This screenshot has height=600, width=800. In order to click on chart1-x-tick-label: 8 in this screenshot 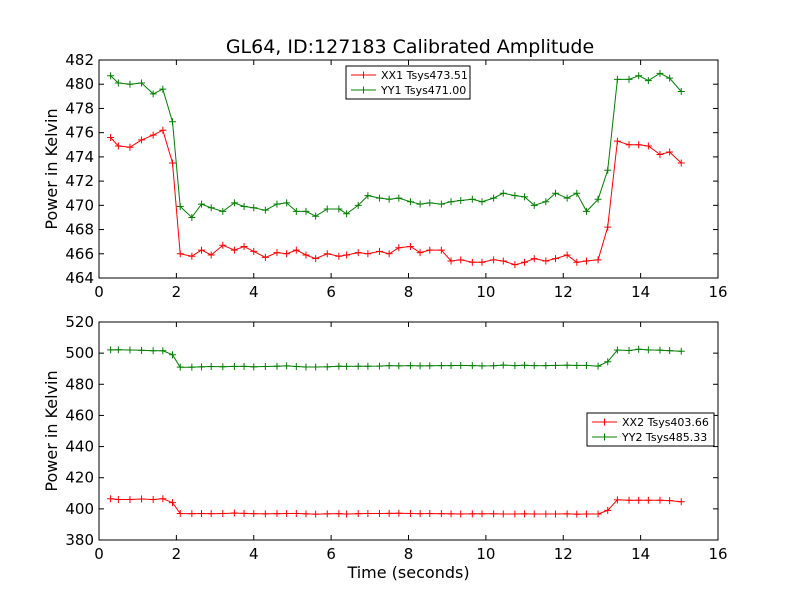, I will do `click(409, 292)`.